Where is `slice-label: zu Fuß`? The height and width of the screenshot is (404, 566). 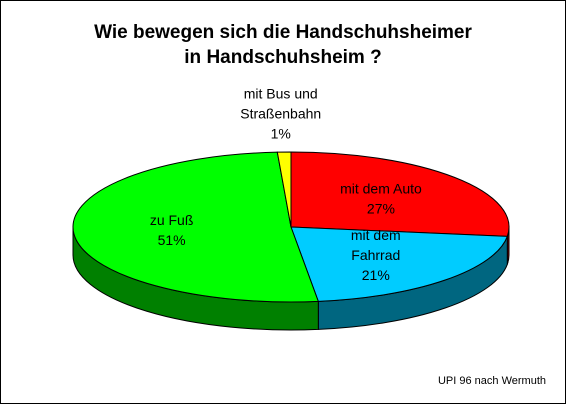 slice-label: zu Fuß is located at coordinates (172, 220).